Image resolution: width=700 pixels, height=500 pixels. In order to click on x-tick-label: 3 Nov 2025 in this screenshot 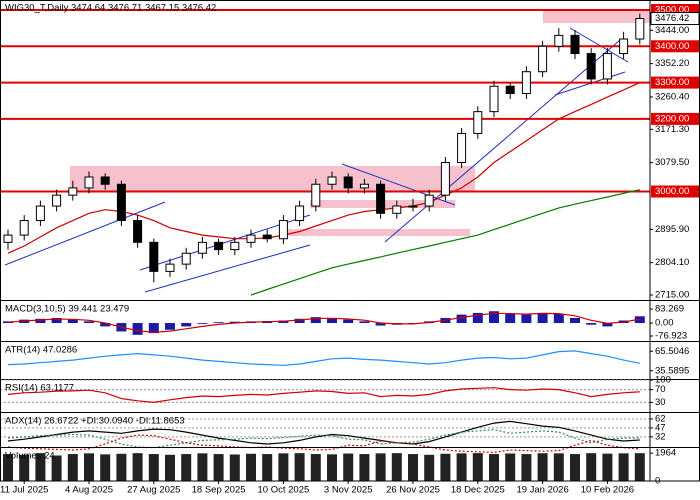, I will do `click(348, 490)`.